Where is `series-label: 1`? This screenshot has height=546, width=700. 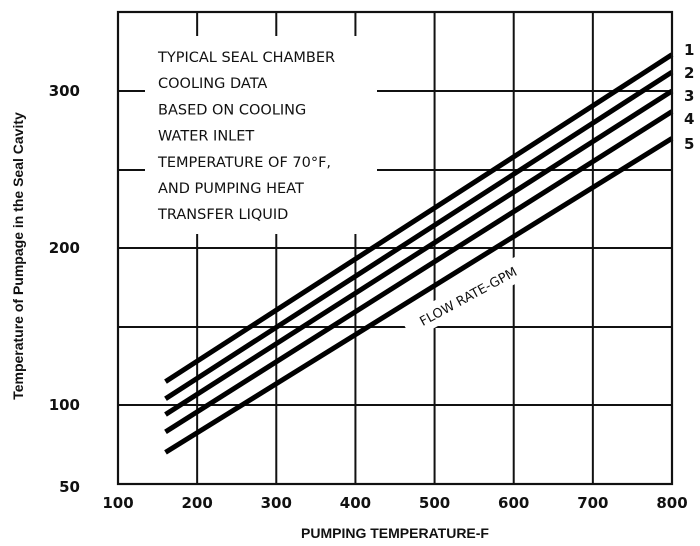 series-label: 1 is located at coordinates (689, 50).